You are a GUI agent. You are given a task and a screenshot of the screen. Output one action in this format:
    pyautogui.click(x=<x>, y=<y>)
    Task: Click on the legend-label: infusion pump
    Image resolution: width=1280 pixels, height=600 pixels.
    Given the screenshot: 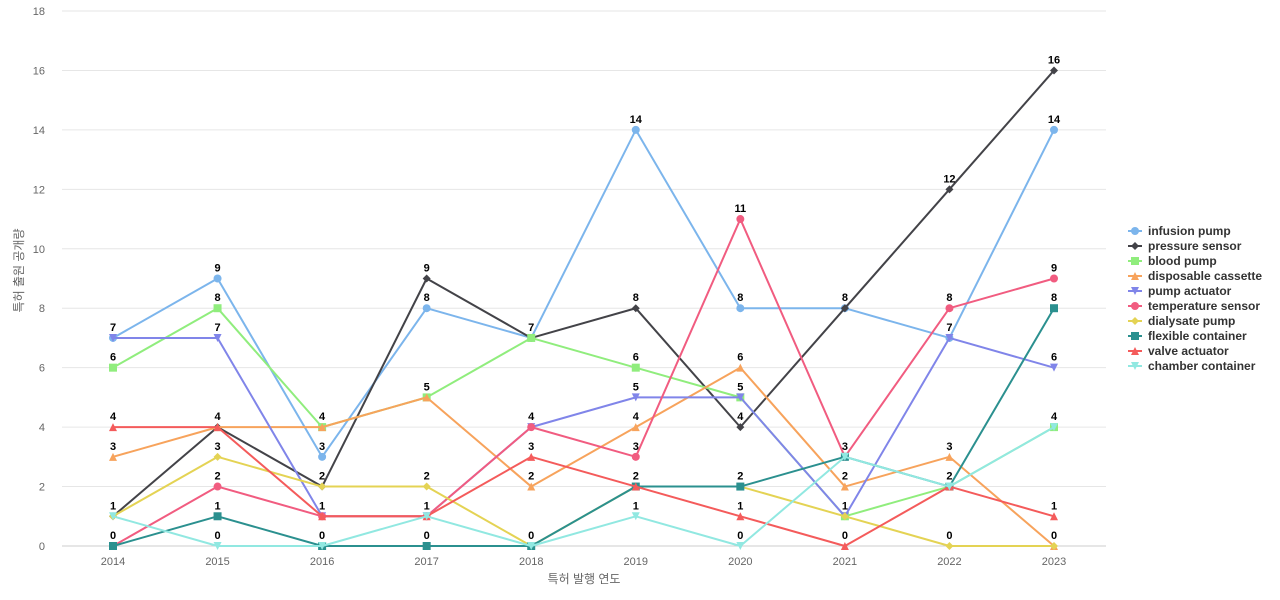 What is the action you would take?
    pyautogui.click(x=1189, y=231)
    